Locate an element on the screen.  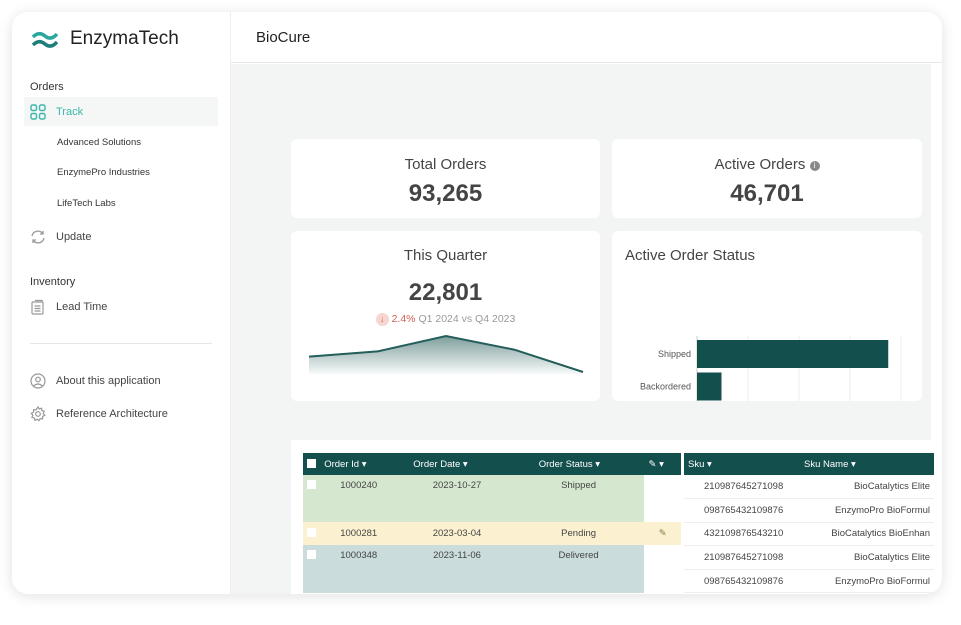
sidebar-subitem-lifetech-labs: LifeTech Labs is located at coordinates (86, 203).